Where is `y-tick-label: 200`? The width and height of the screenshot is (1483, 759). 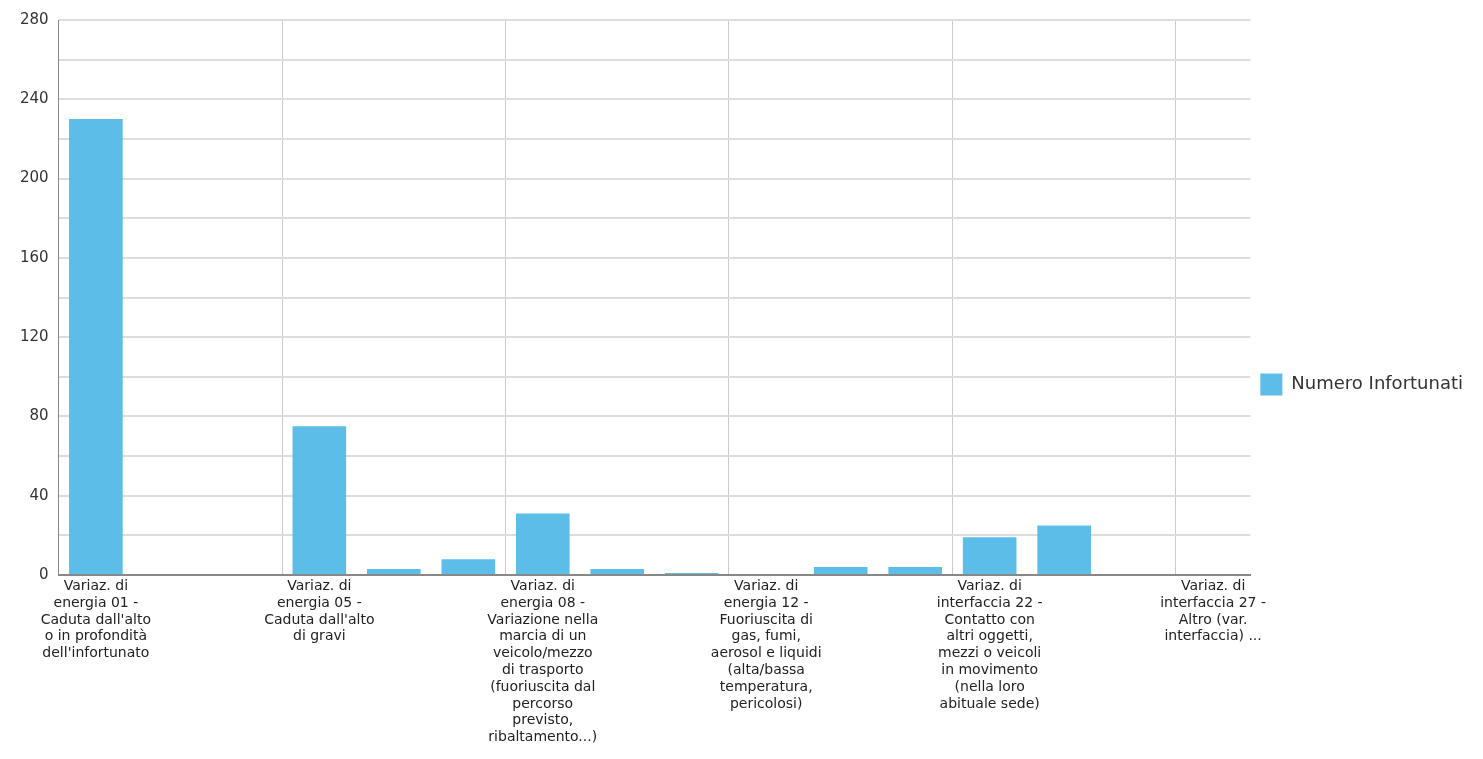
y-tick-label: 200 is located at coordinates (34, 177).